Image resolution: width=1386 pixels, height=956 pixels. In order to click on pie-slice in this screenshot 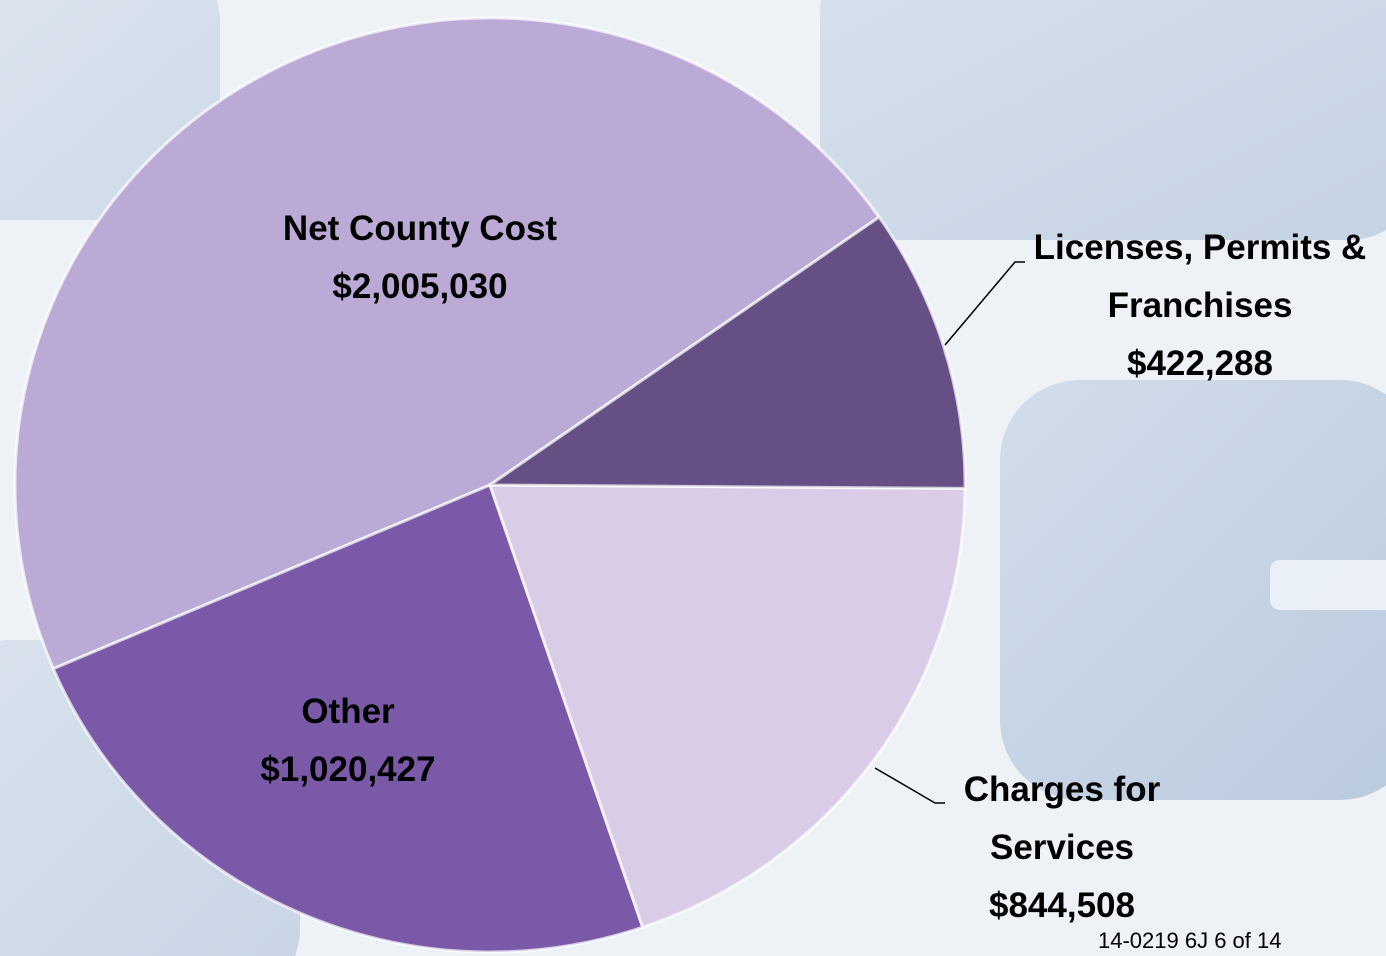, I will do `click(726, 352)`.